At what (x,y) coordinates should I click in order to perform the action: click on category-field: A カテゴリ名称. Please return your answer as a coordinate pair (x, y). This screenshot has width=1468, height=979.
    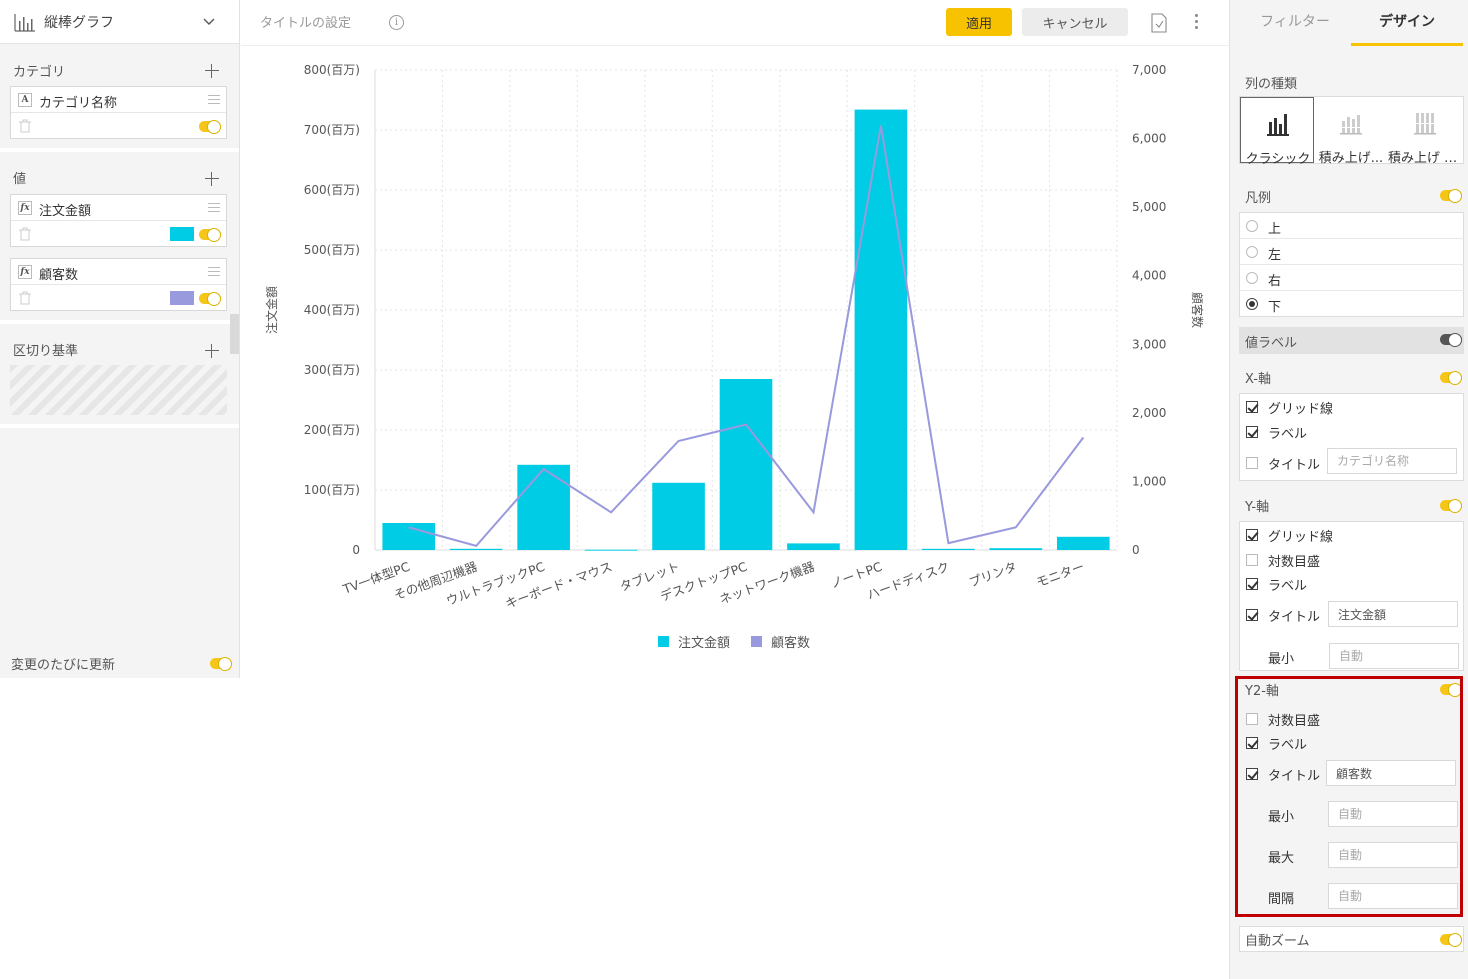
    Looking at the image, I should click on (118, 112).